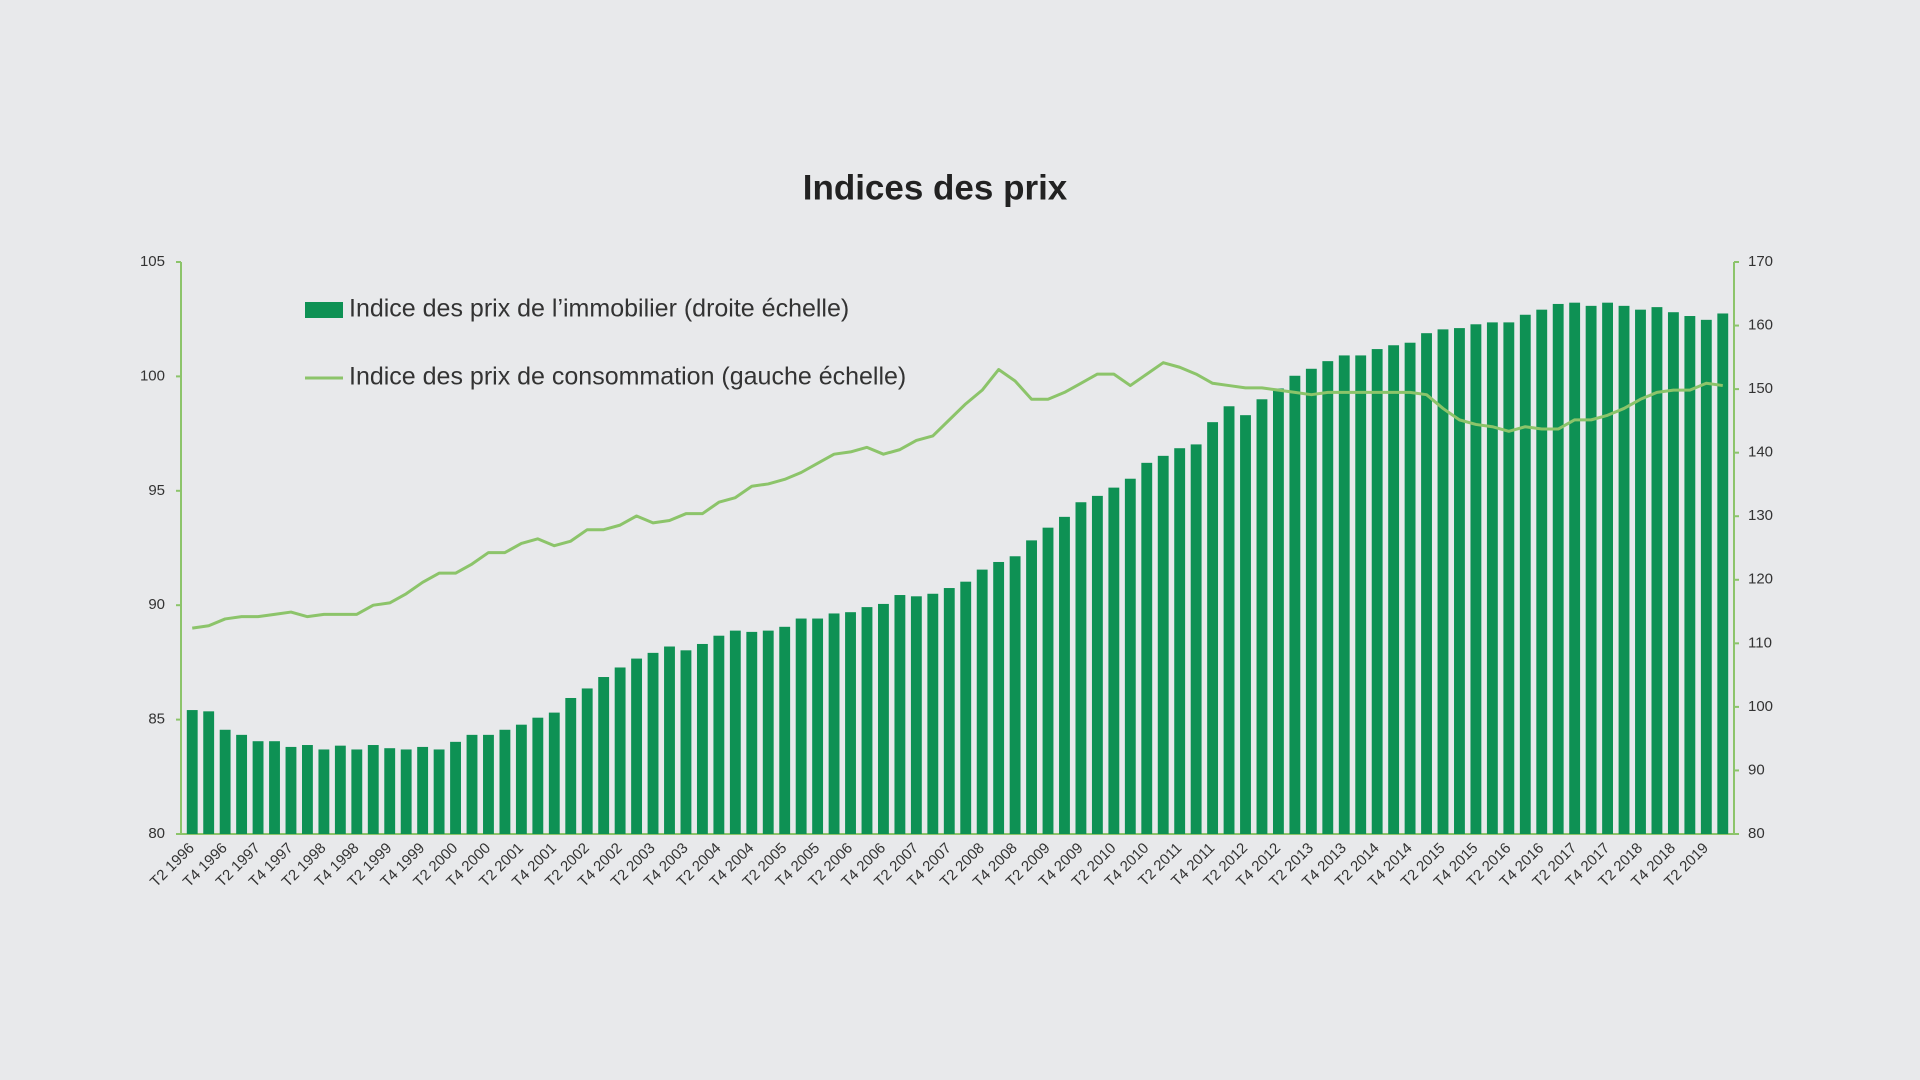 The image size is (1920, 1080). Describe the element at coordinates (1760, 452) in the screenshot. I see `y2-tick-label: 140` at that location.